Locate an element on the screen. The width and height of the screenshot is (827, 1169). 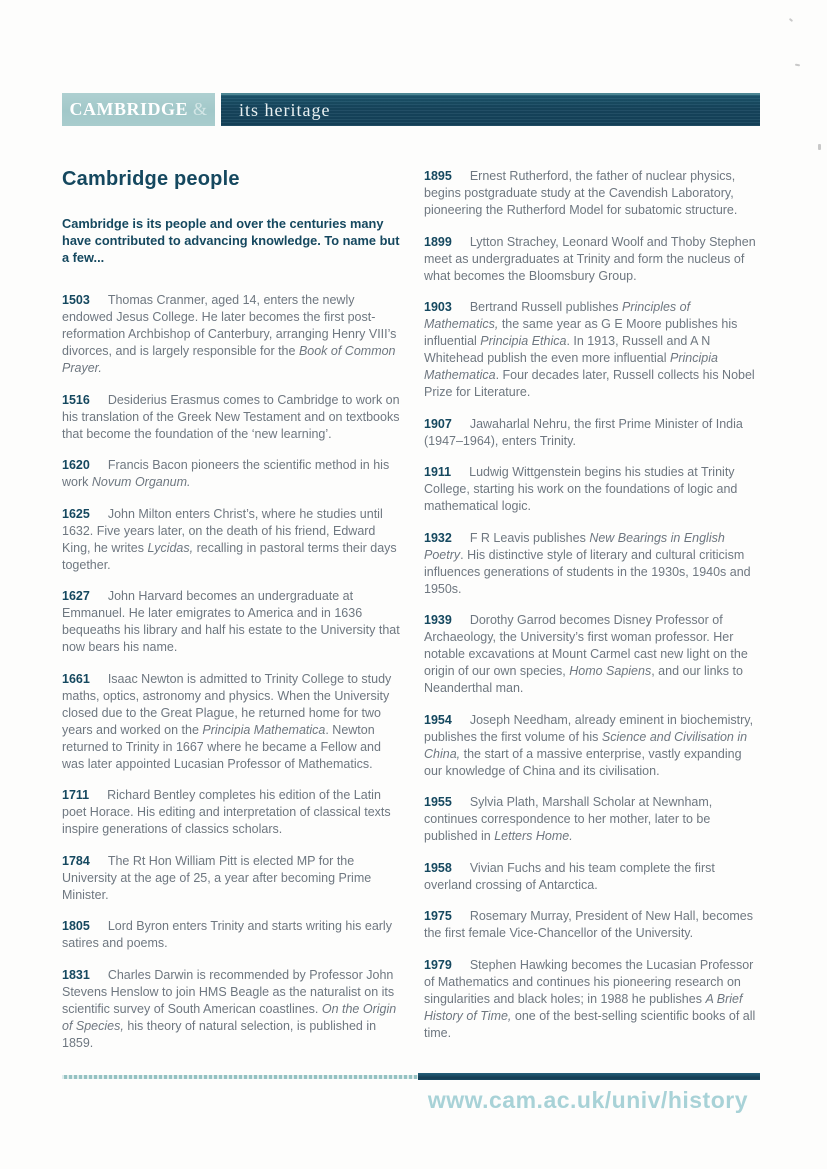
timeline-year: 1661 is located at coordinates (76, 678).